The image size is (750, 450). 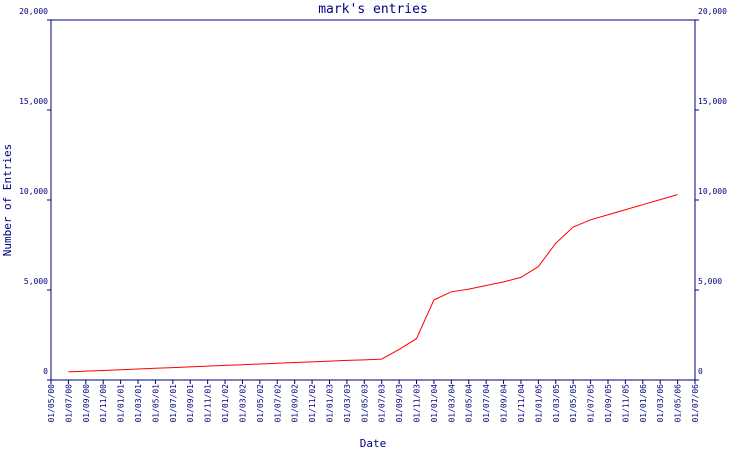 What do you see at coordinates (277, 403) in the screenshot?
I see `x-tick-label: 01/07/02` at bounding box center [277, 403].